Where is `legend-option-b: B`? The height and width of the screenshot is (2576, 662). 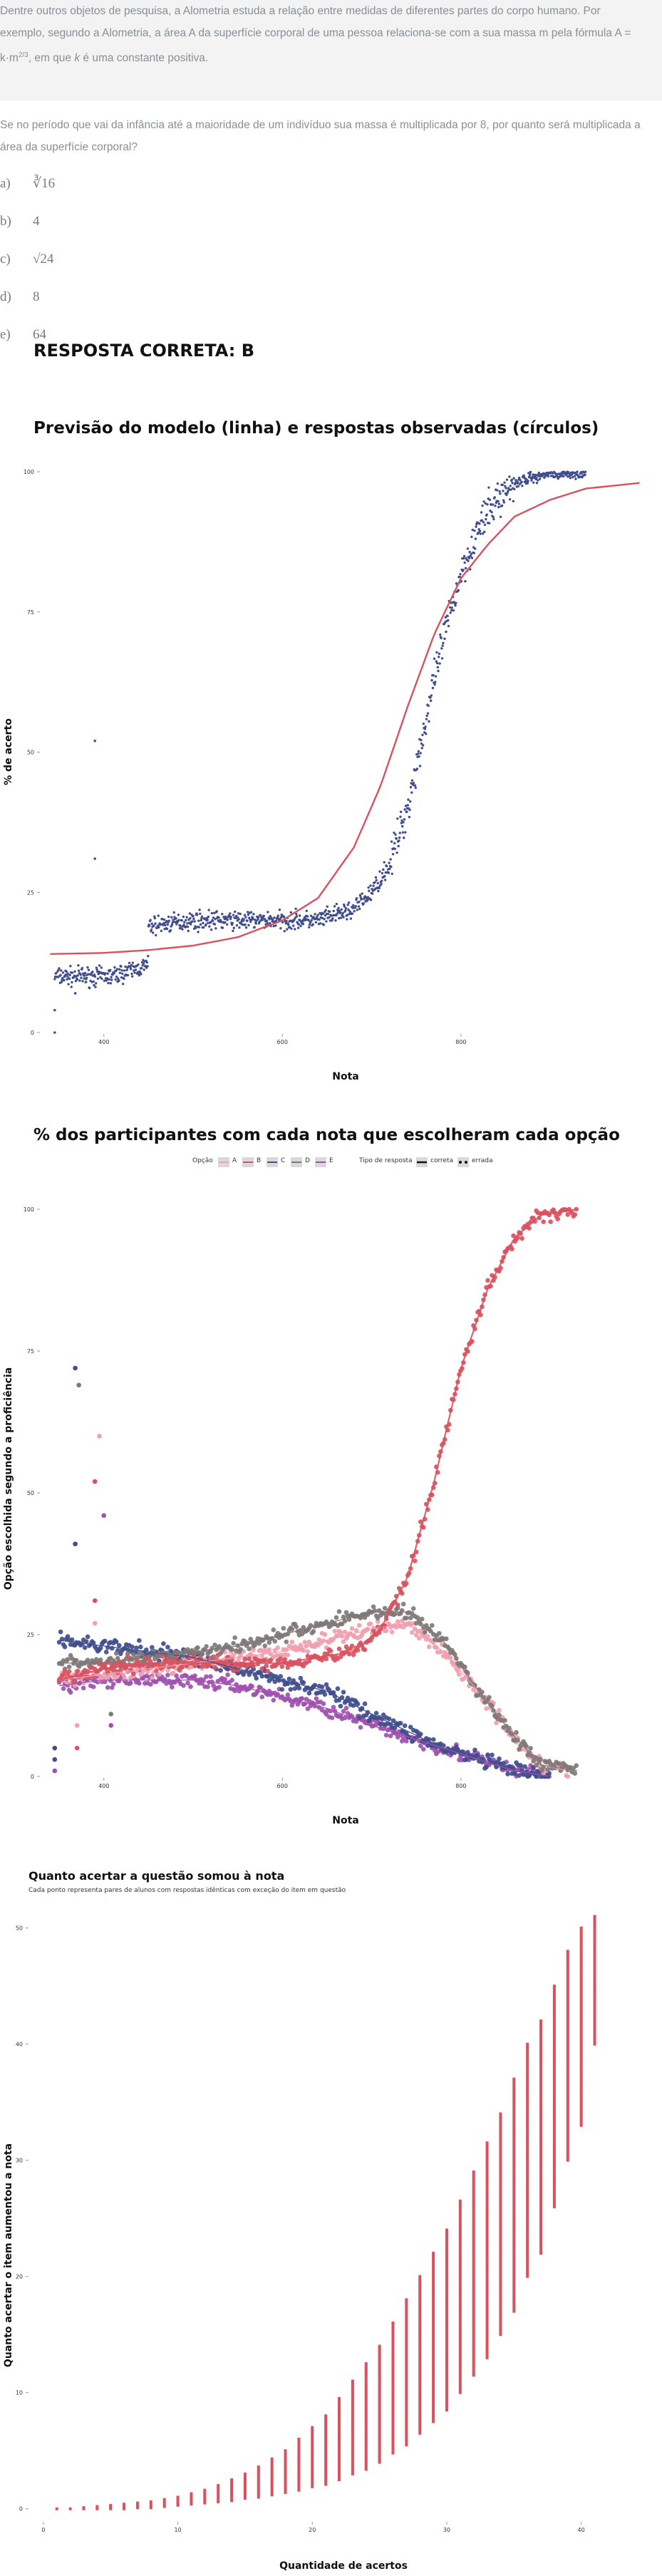 legend-option-b: B is located at coordinates (259, 1161).